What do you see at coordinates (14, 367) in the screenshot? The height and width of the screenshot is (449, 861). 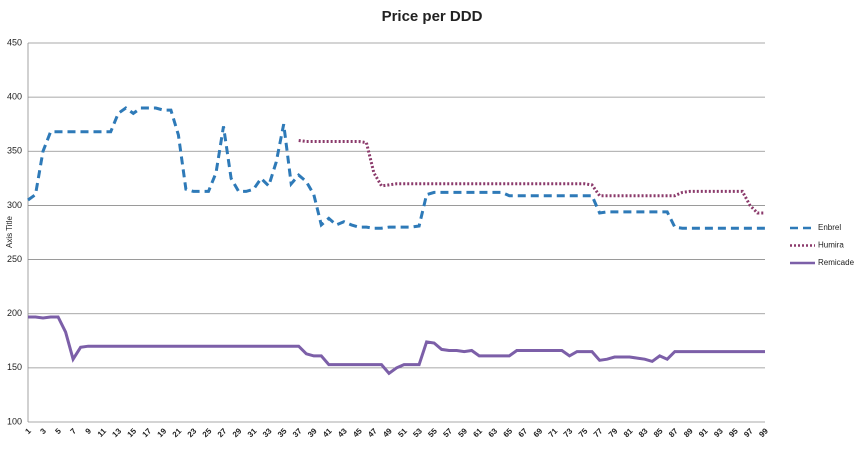 I see `y-tick-label: 150` at bounding box center [14, 367].